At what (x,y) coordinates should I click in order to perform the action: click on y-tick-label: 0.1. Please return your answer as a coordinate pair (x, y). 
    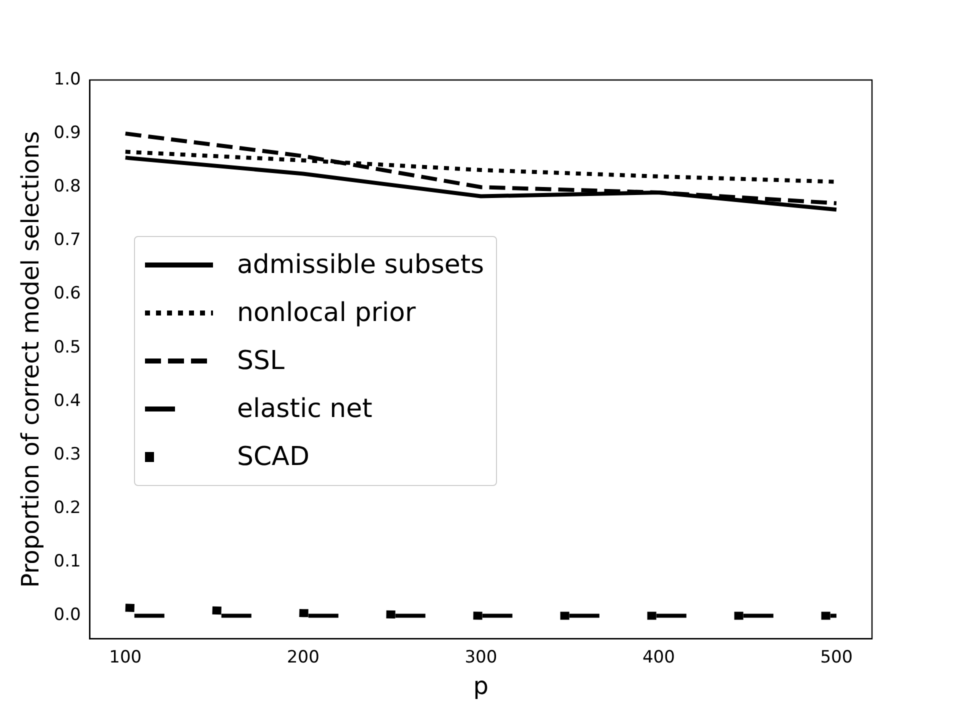
    Looking at the image, I should click on (67, 562).